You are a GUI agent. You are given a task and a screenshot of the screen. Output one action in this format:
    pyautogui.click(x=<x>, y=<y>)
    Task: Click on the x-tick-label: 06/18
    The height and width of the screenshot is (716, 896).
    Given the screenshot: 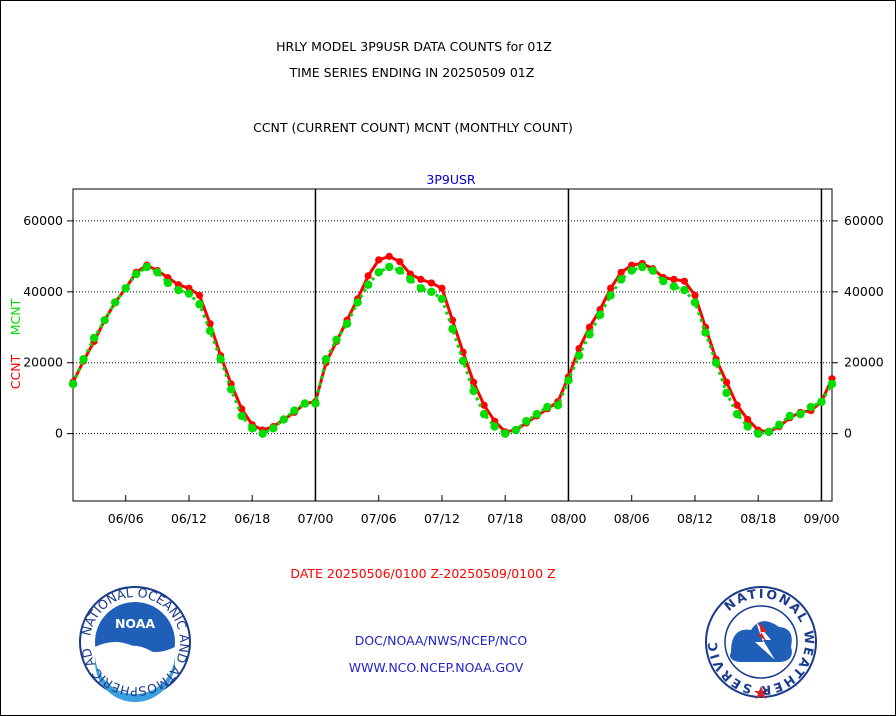 What is the action you would take?
    pyautogui.click(x=252, y=518)
    